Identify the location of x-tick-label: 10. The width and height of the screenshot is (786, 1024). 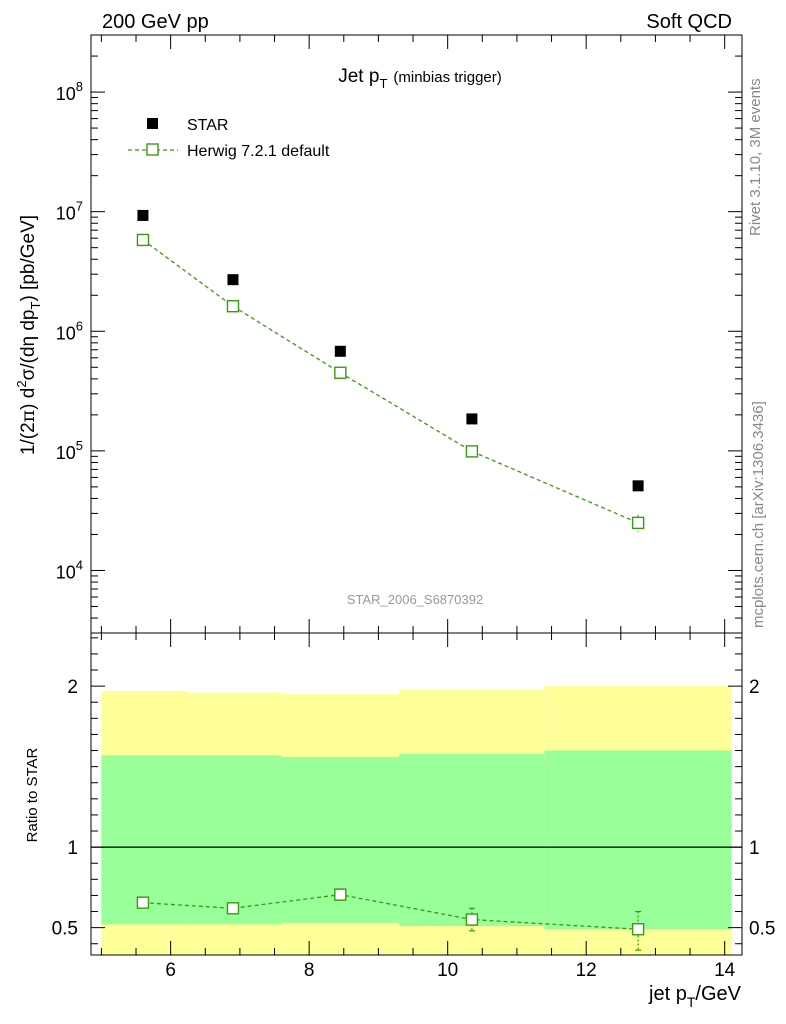
(447, 970).